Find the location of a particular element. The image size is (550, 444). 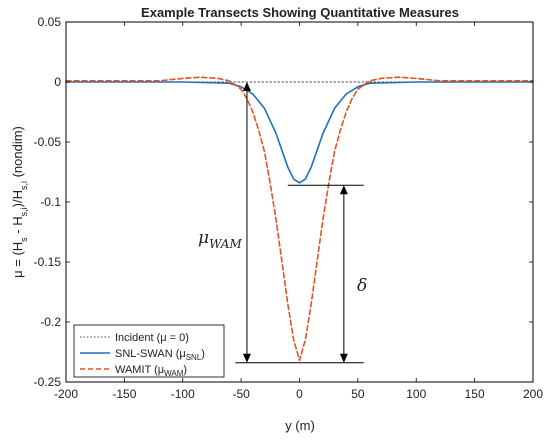

legend-label-swan: SNL-SWAN (μSNL) is located at coordinates (160, 355).